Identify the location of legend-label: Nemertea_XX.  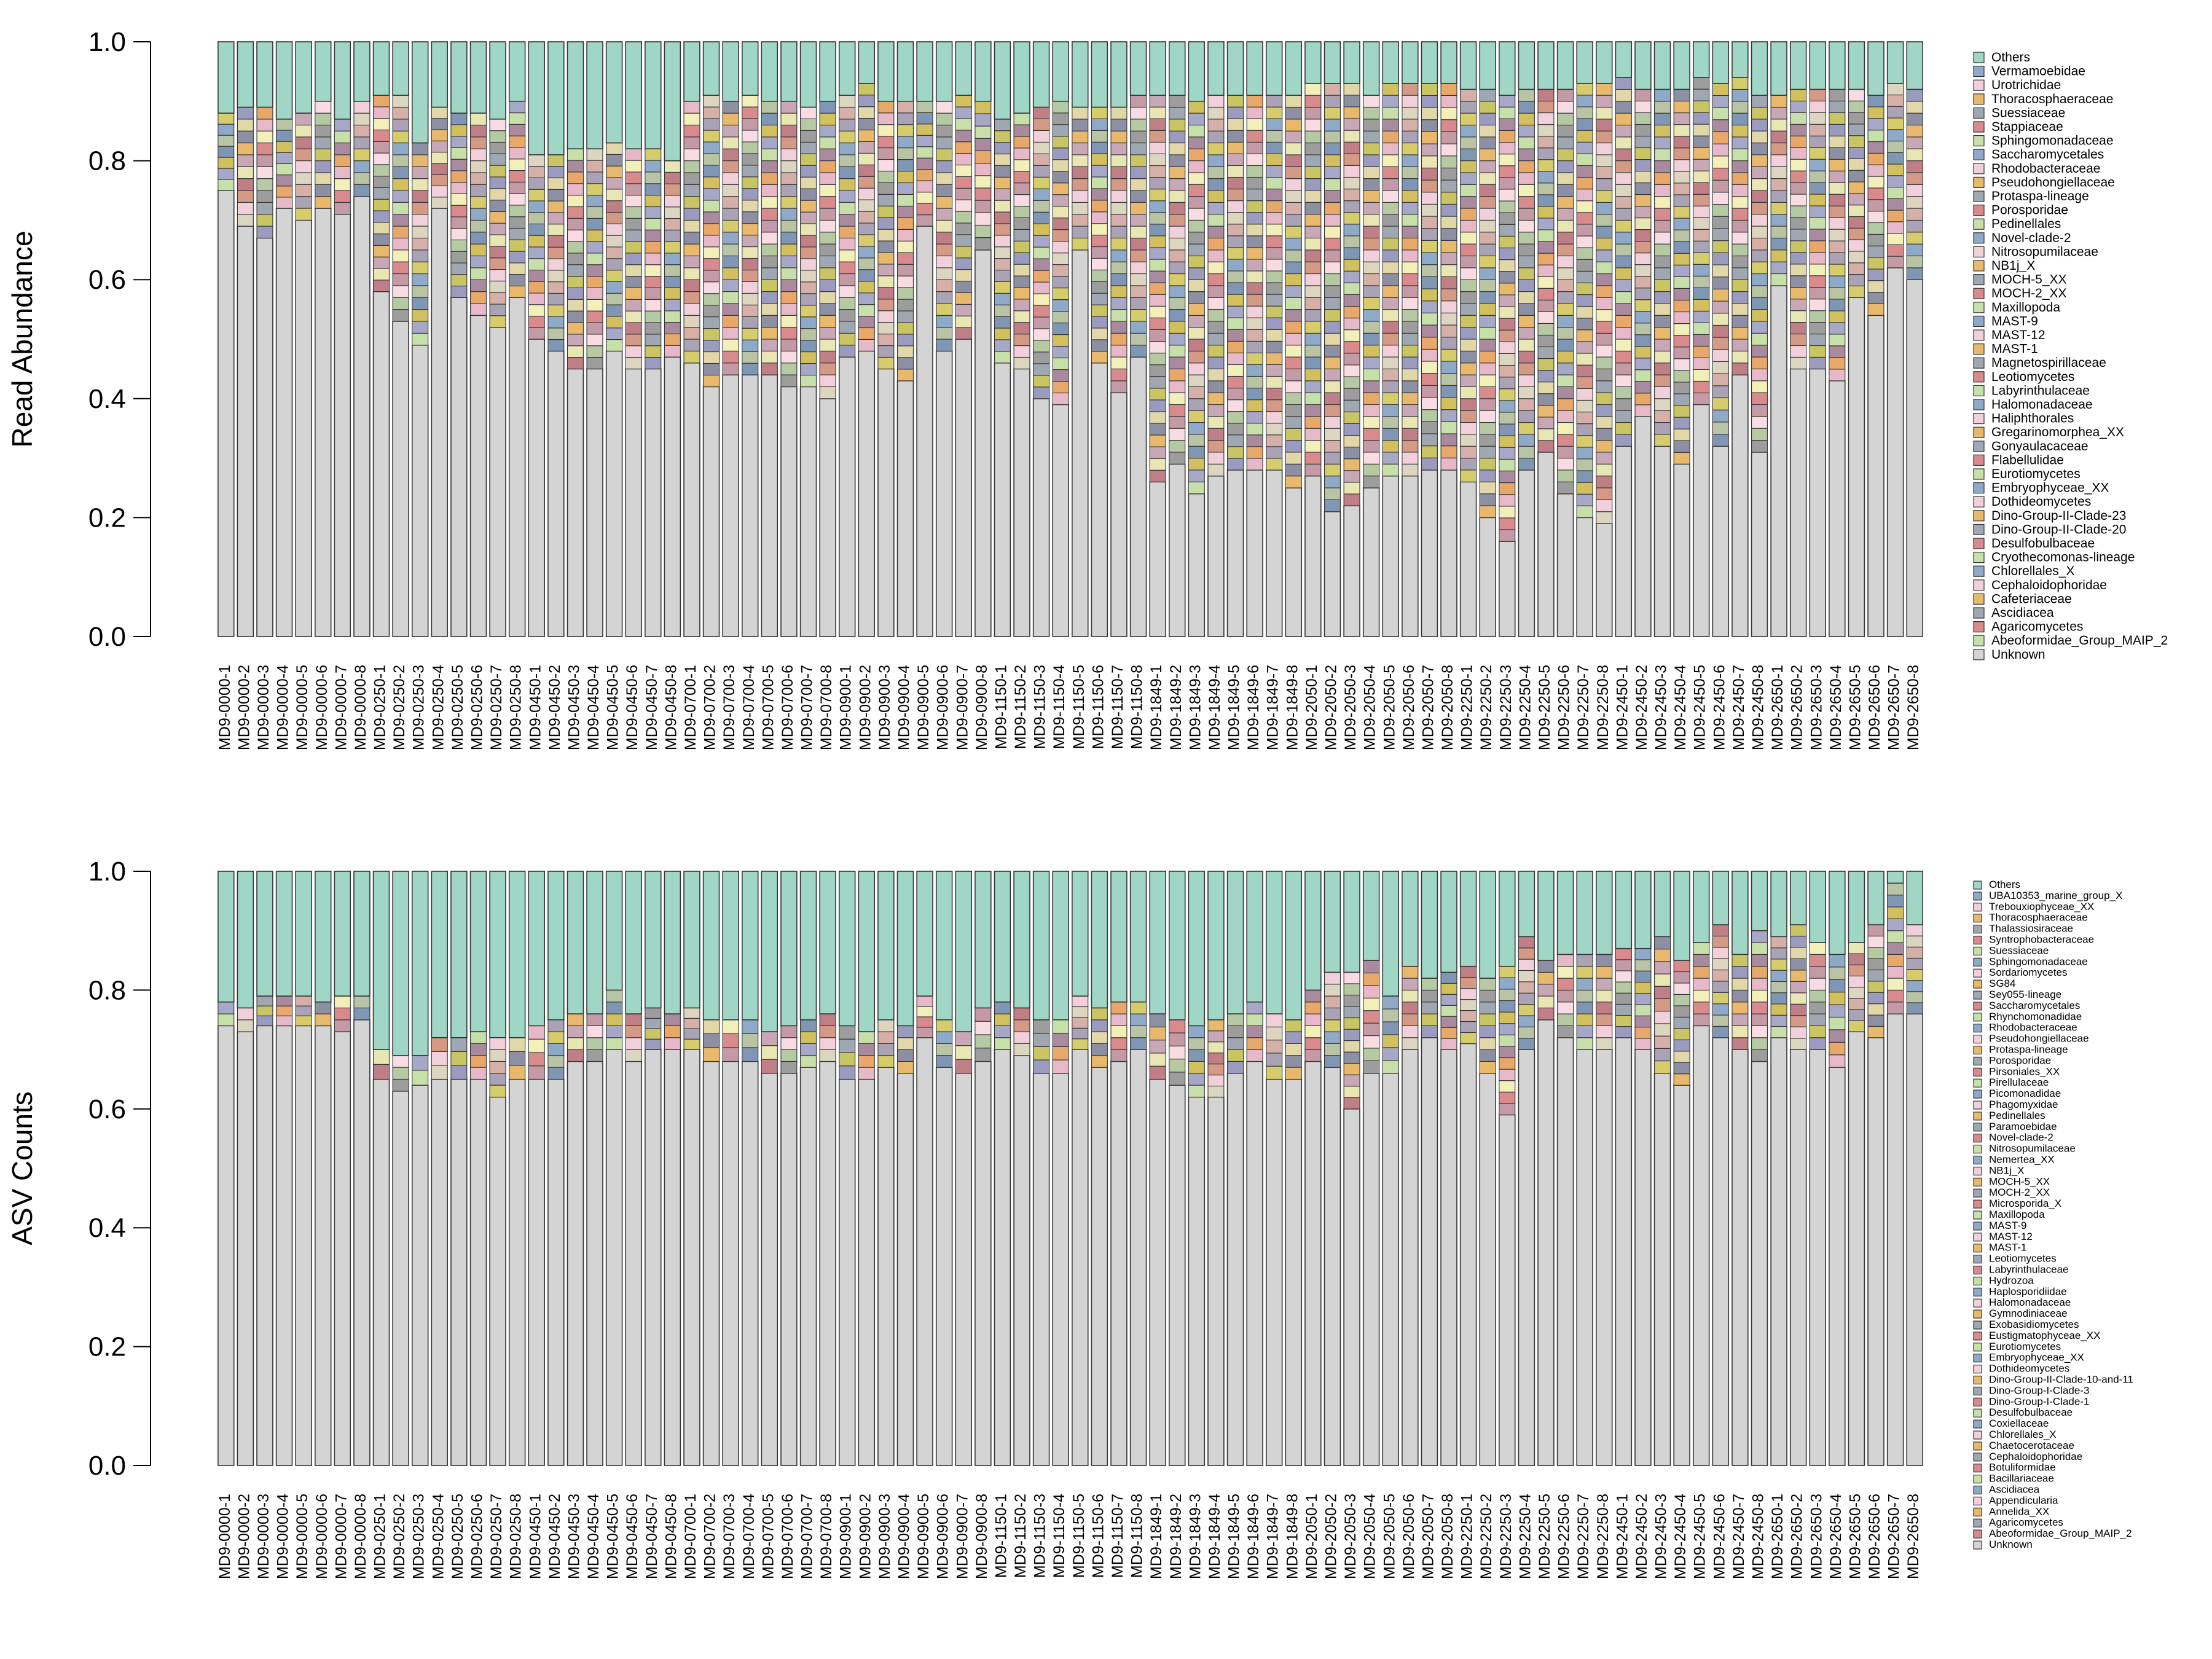
(2022, 1160).